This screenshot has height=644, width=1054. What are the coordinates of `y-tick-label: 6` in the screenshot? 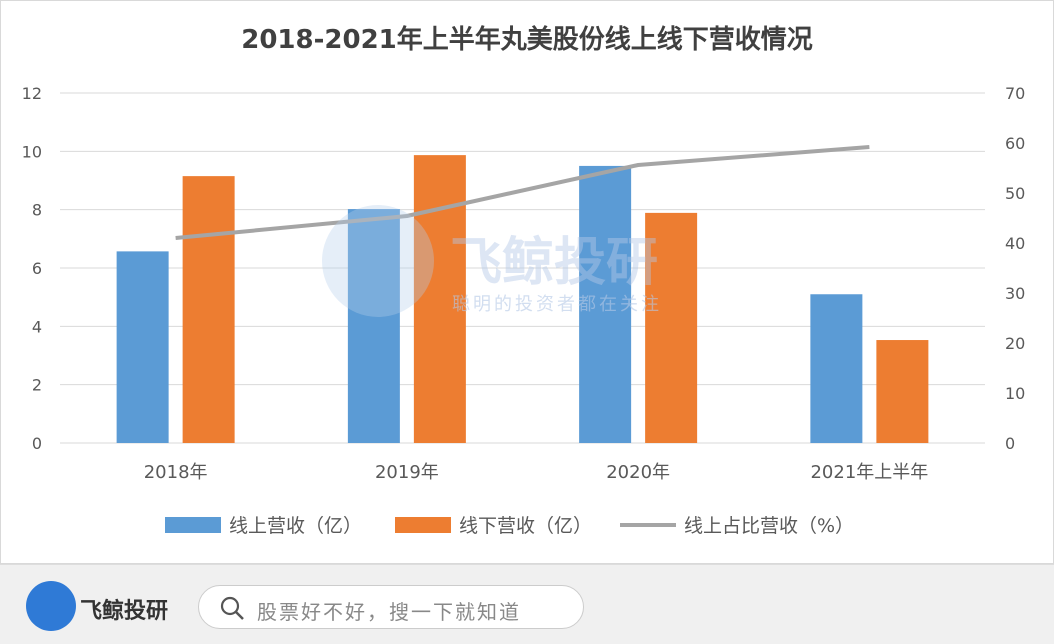 It's located at (37, 268).